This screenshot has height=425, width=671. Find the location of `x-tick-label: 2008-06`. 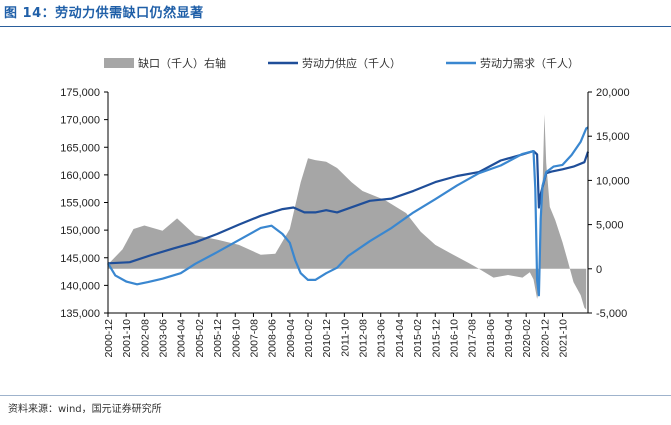

x-tick-label: 2008-06 is located at coordinates (273, 338).